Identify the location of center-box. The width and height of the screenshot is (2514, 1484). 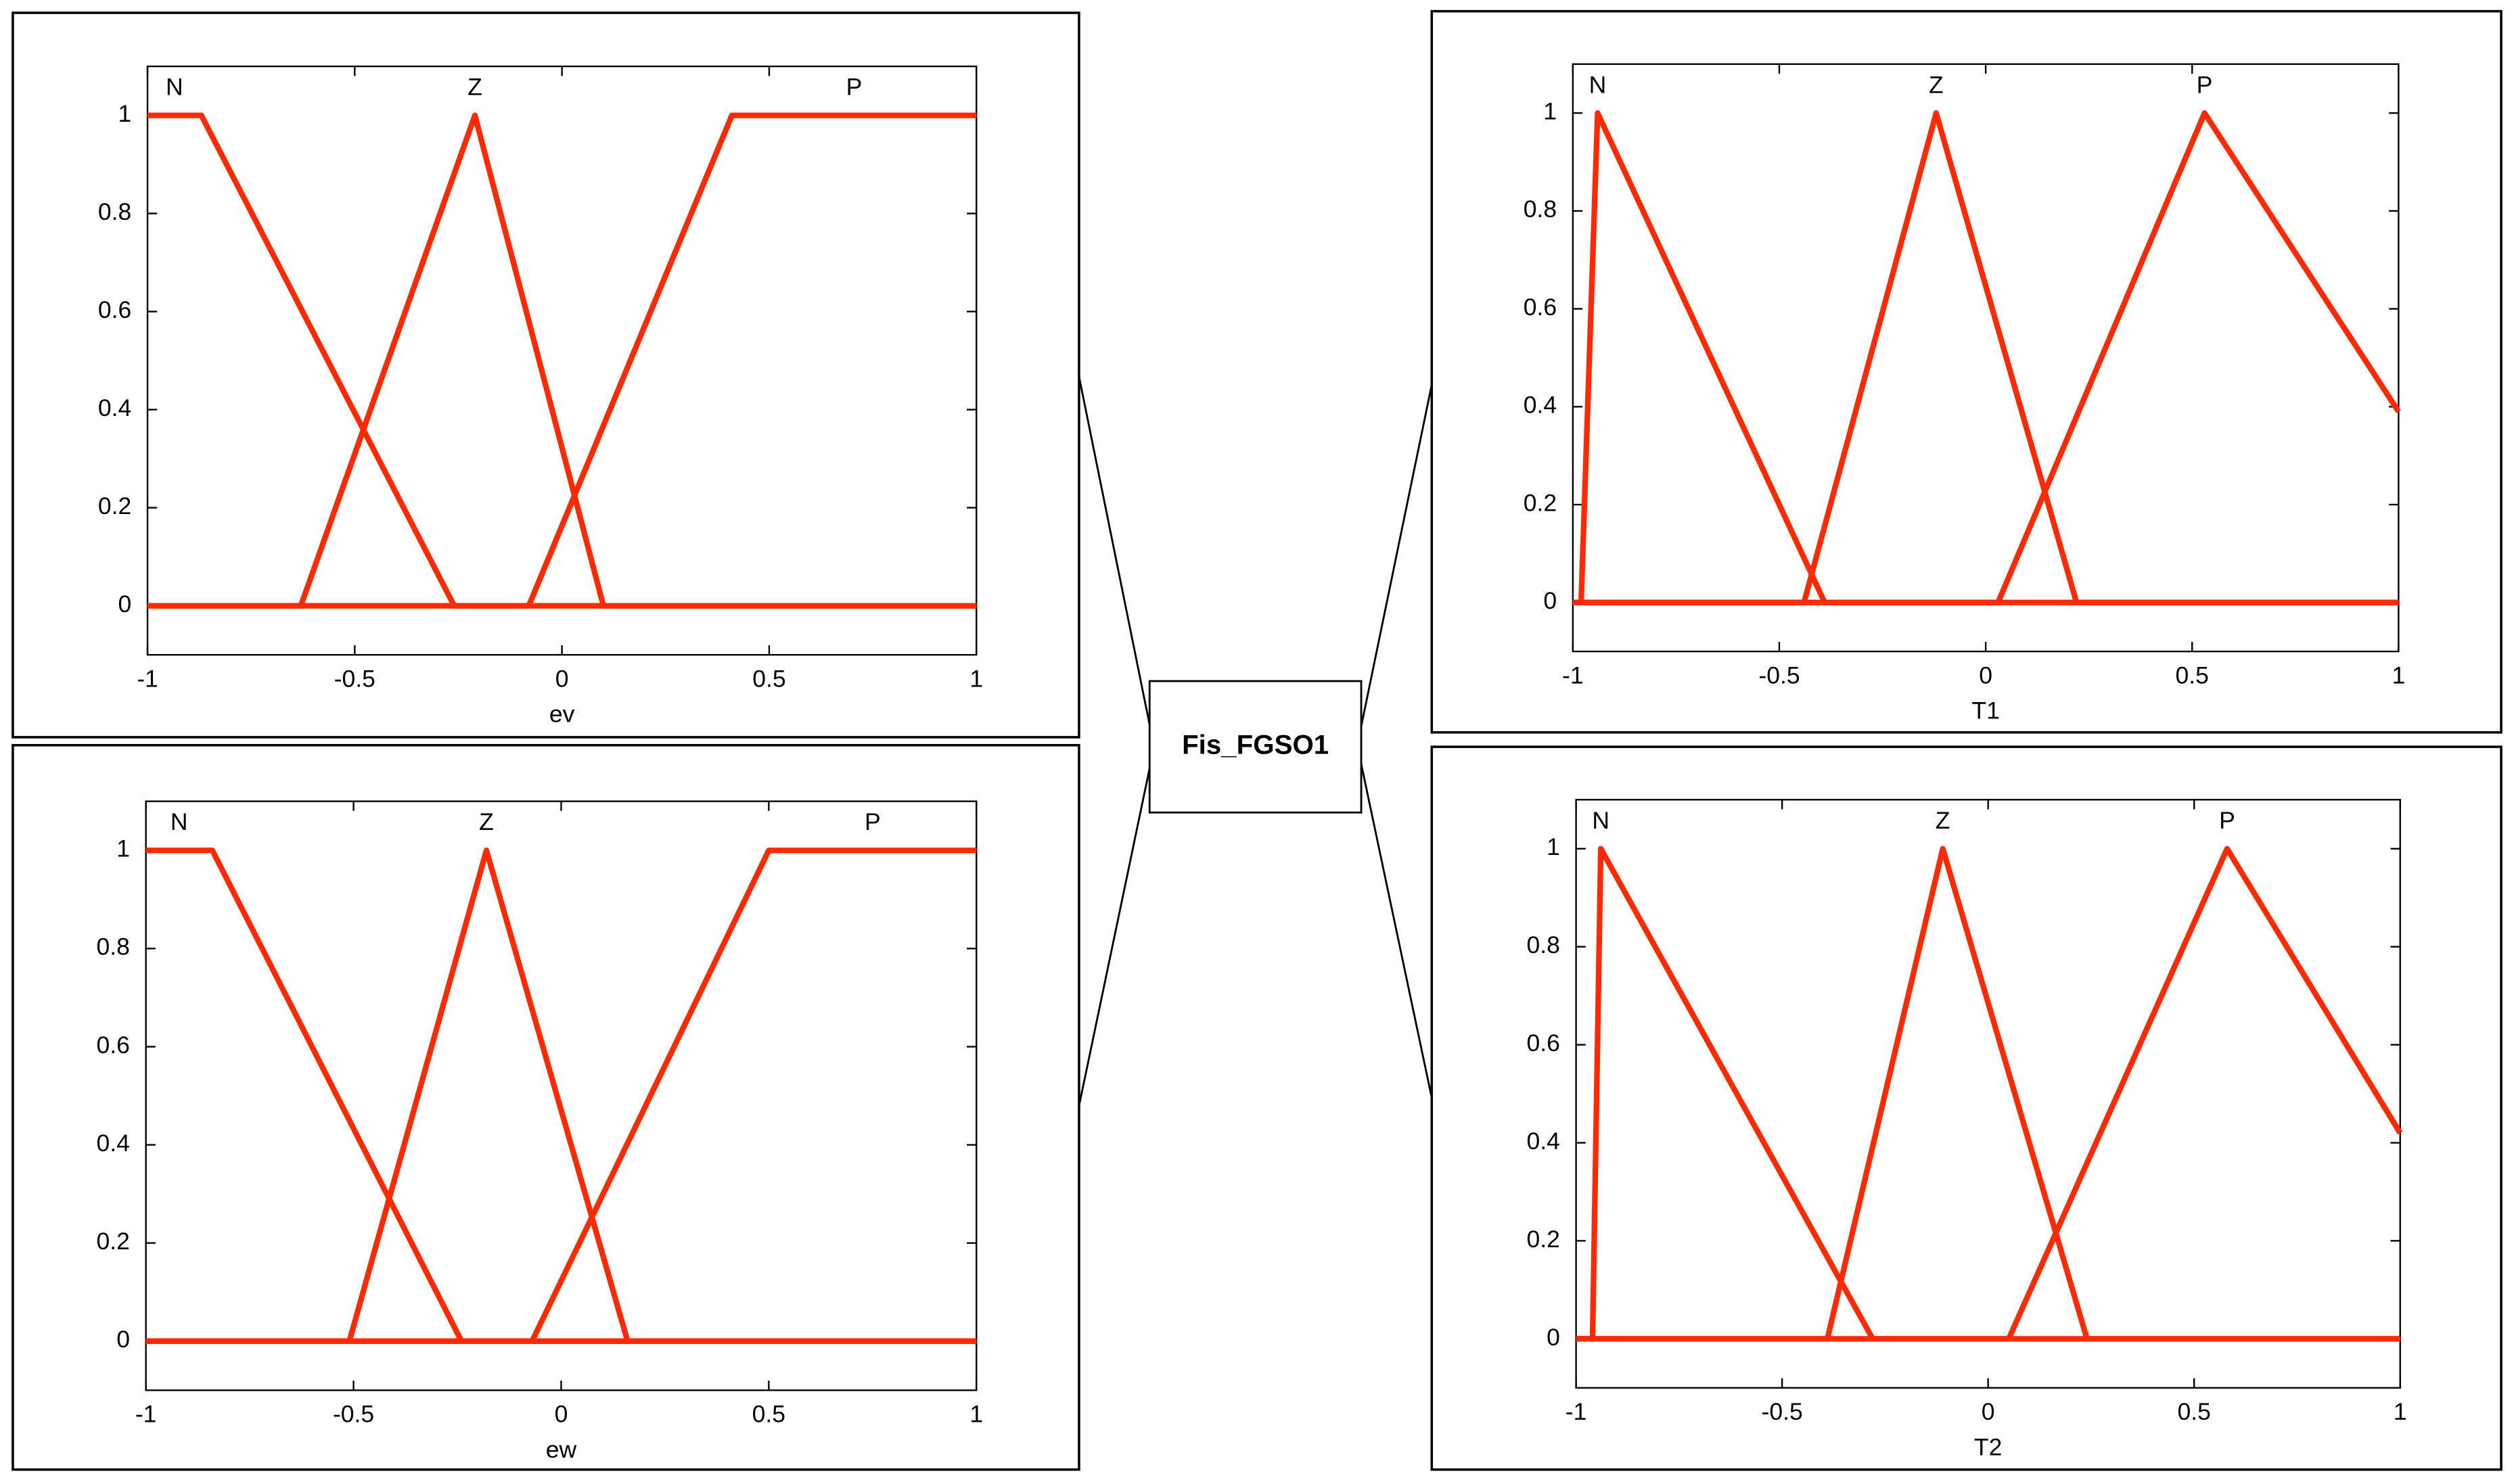
(1255, 747).